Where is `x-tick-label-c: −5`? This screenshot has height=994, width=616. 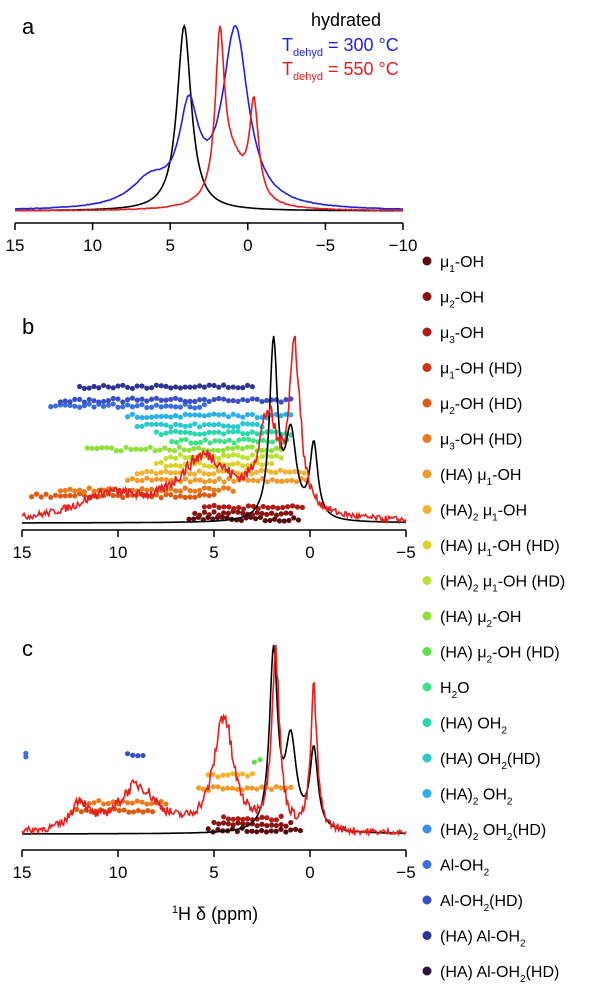 x-tick-label-c: −5 is located at coordinates (405, 872).